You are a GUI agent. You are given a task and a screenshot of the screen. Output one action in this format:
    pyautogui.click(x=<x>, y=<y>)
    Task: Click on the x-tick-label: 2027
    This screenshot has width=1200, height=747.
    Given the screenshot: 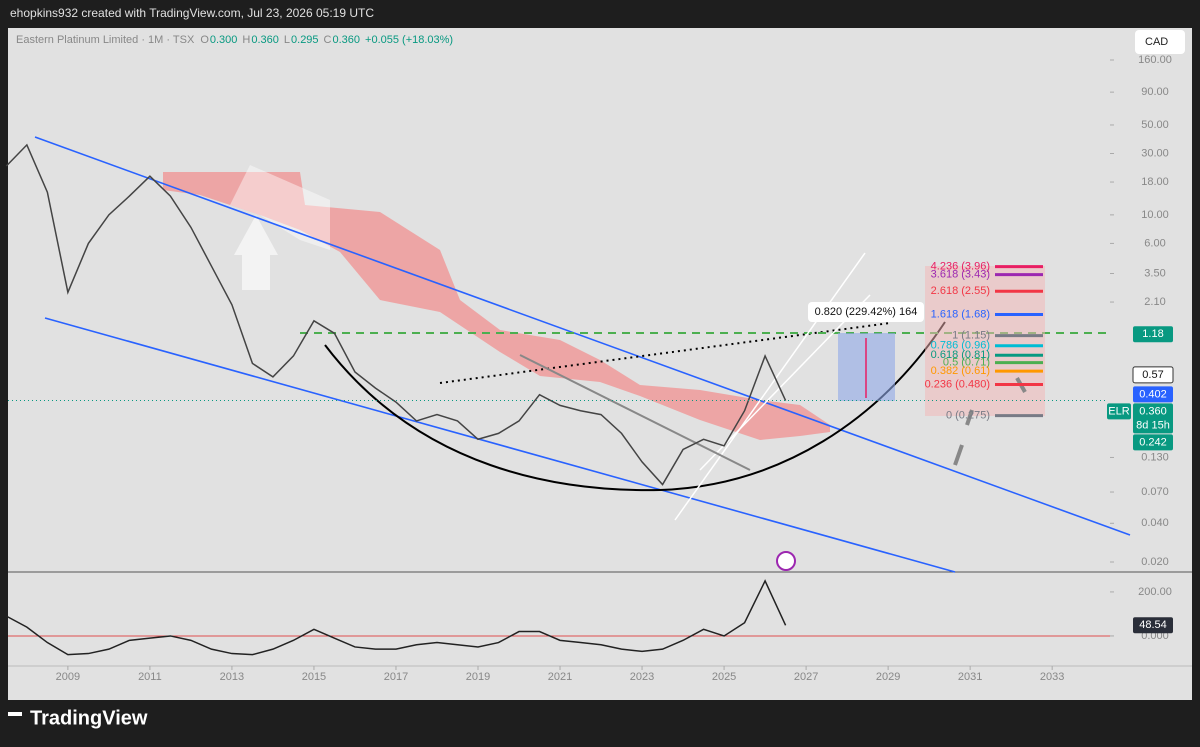 What is the action you would take?
    pyautogui.click(x=806, y=677)
    